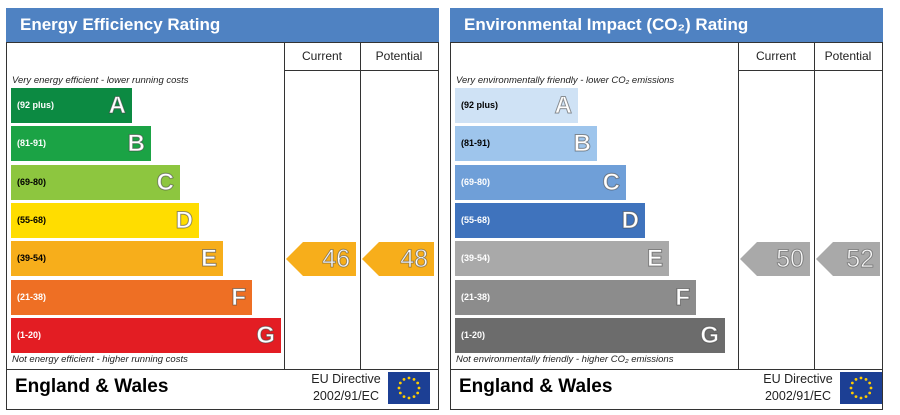 The width and height of the screenshot is (900, 415). I want to click on current-rating-value: 50, so click(790, 258).